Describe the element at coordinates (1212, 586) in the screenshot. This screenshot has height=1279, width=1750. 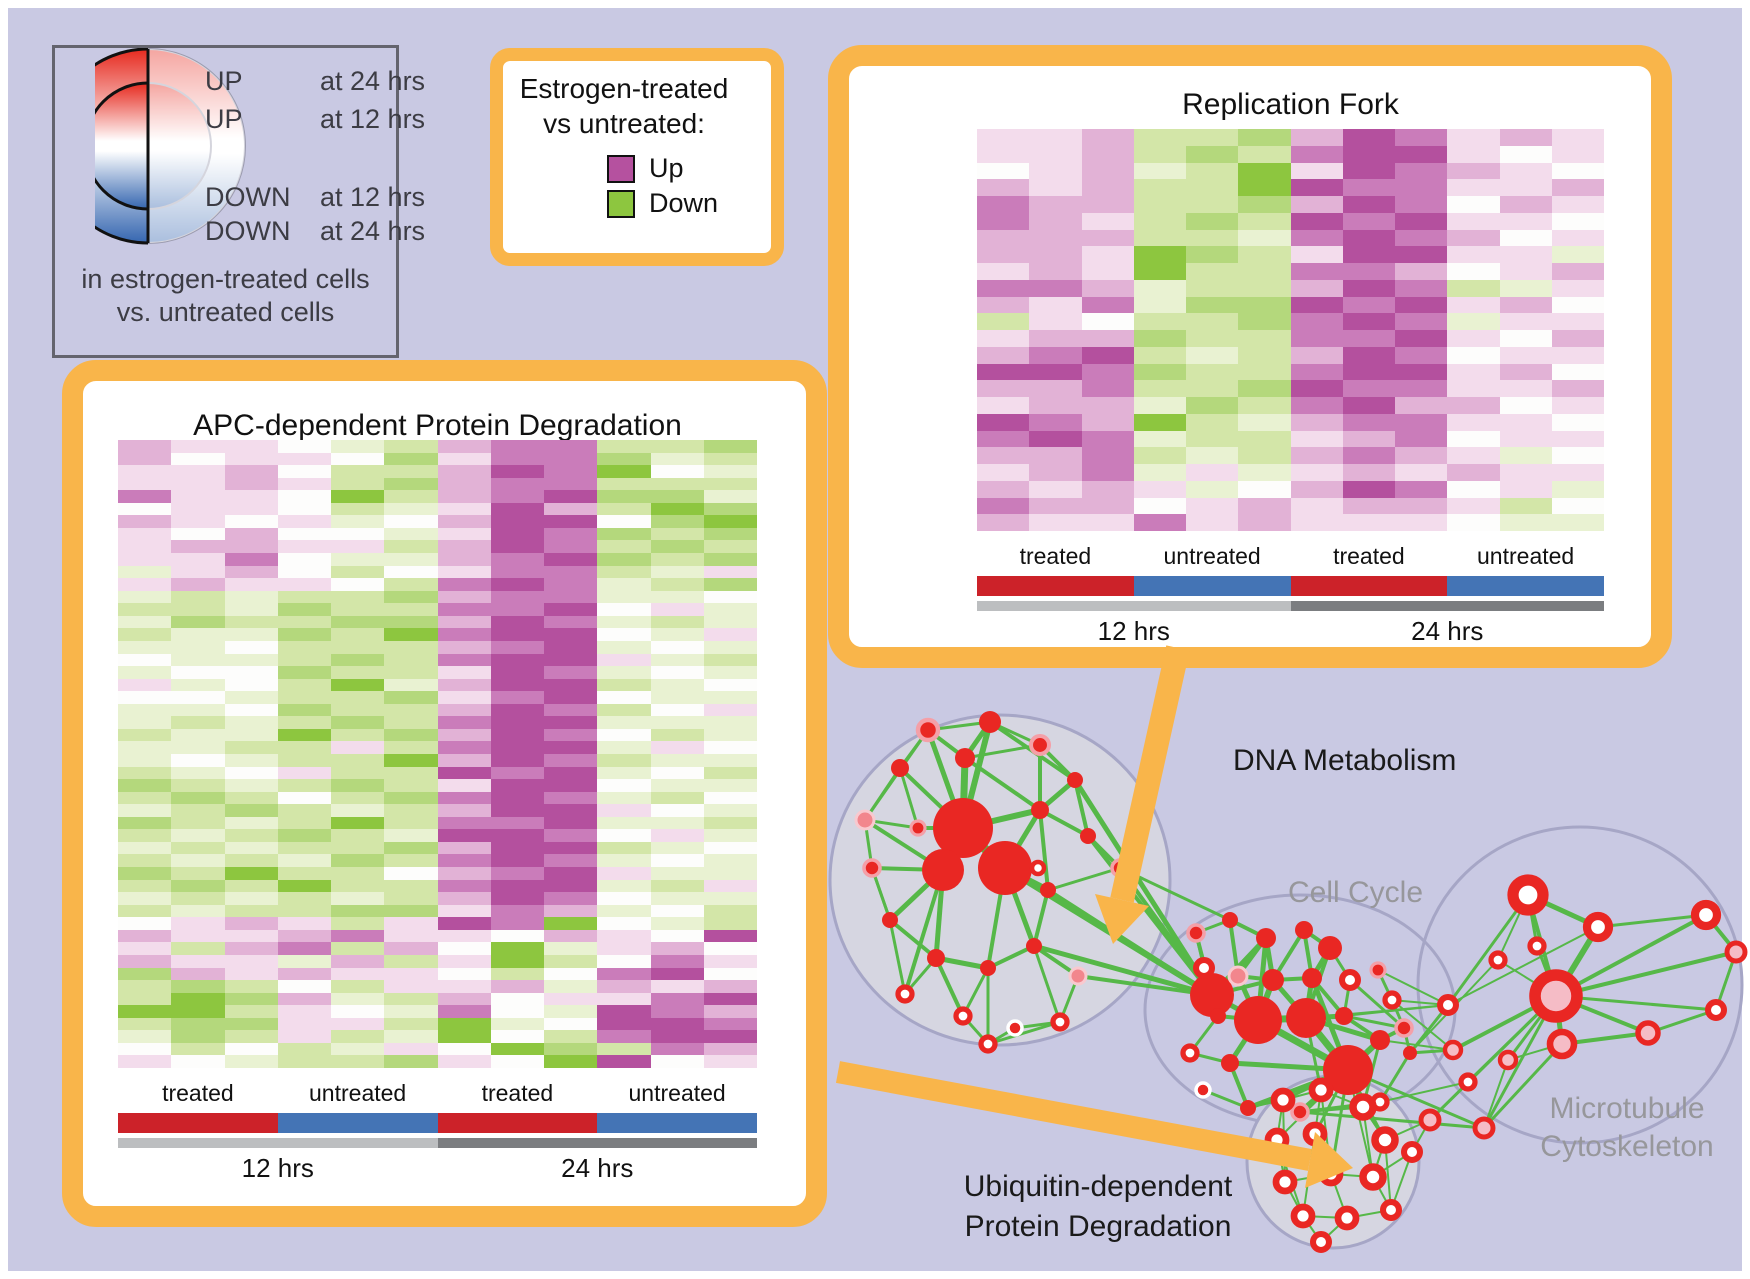
I see `untreated-bar` at that location.